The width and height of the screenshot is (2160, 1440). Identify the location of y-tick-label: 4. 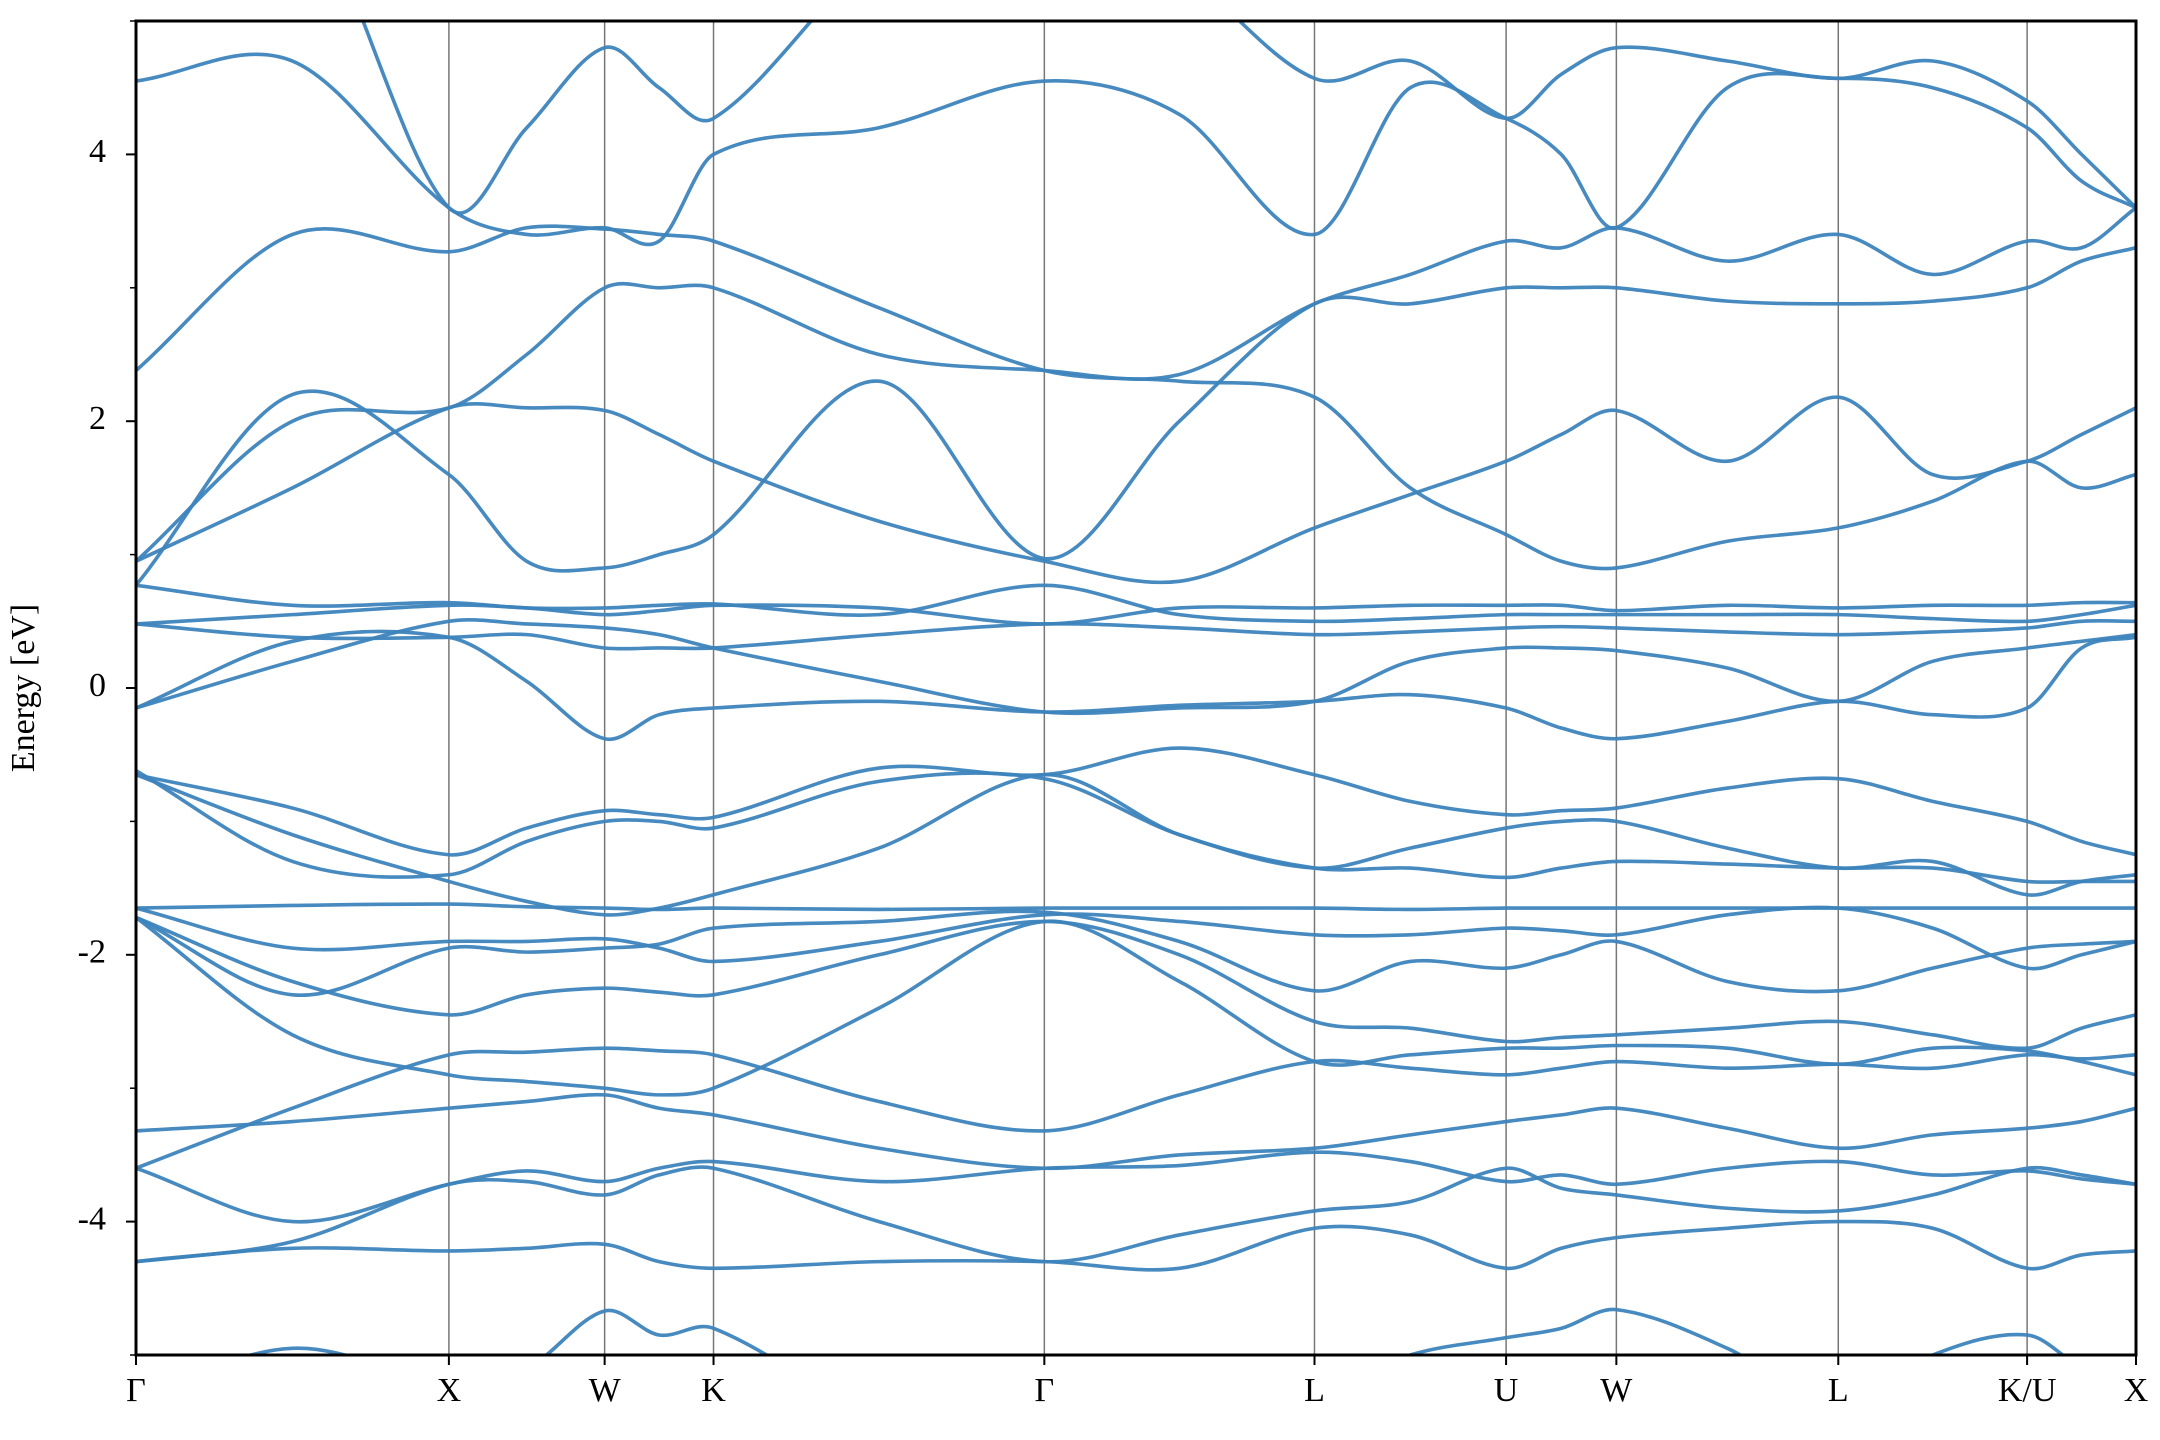
(97, 151).